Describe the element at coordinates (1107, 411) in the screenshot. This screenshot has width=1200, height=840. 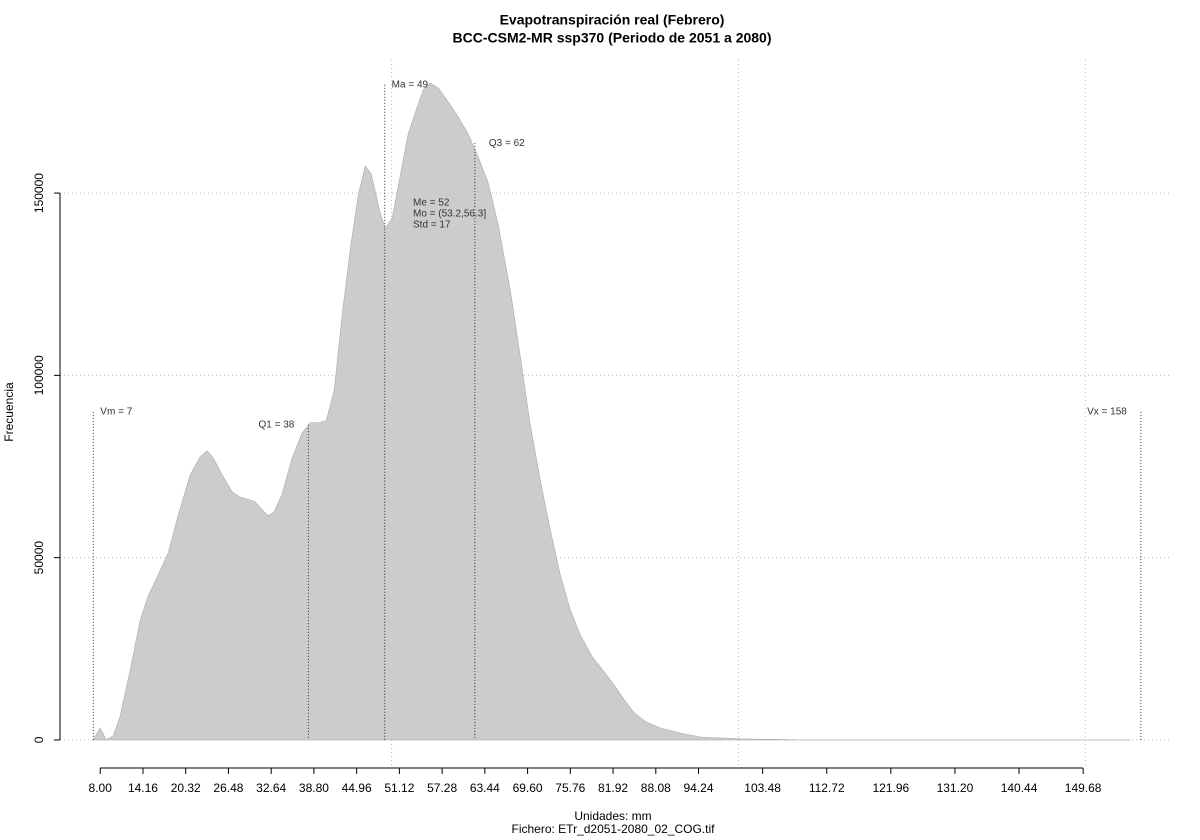
I see `marker-label: Vx = 158` at that location.